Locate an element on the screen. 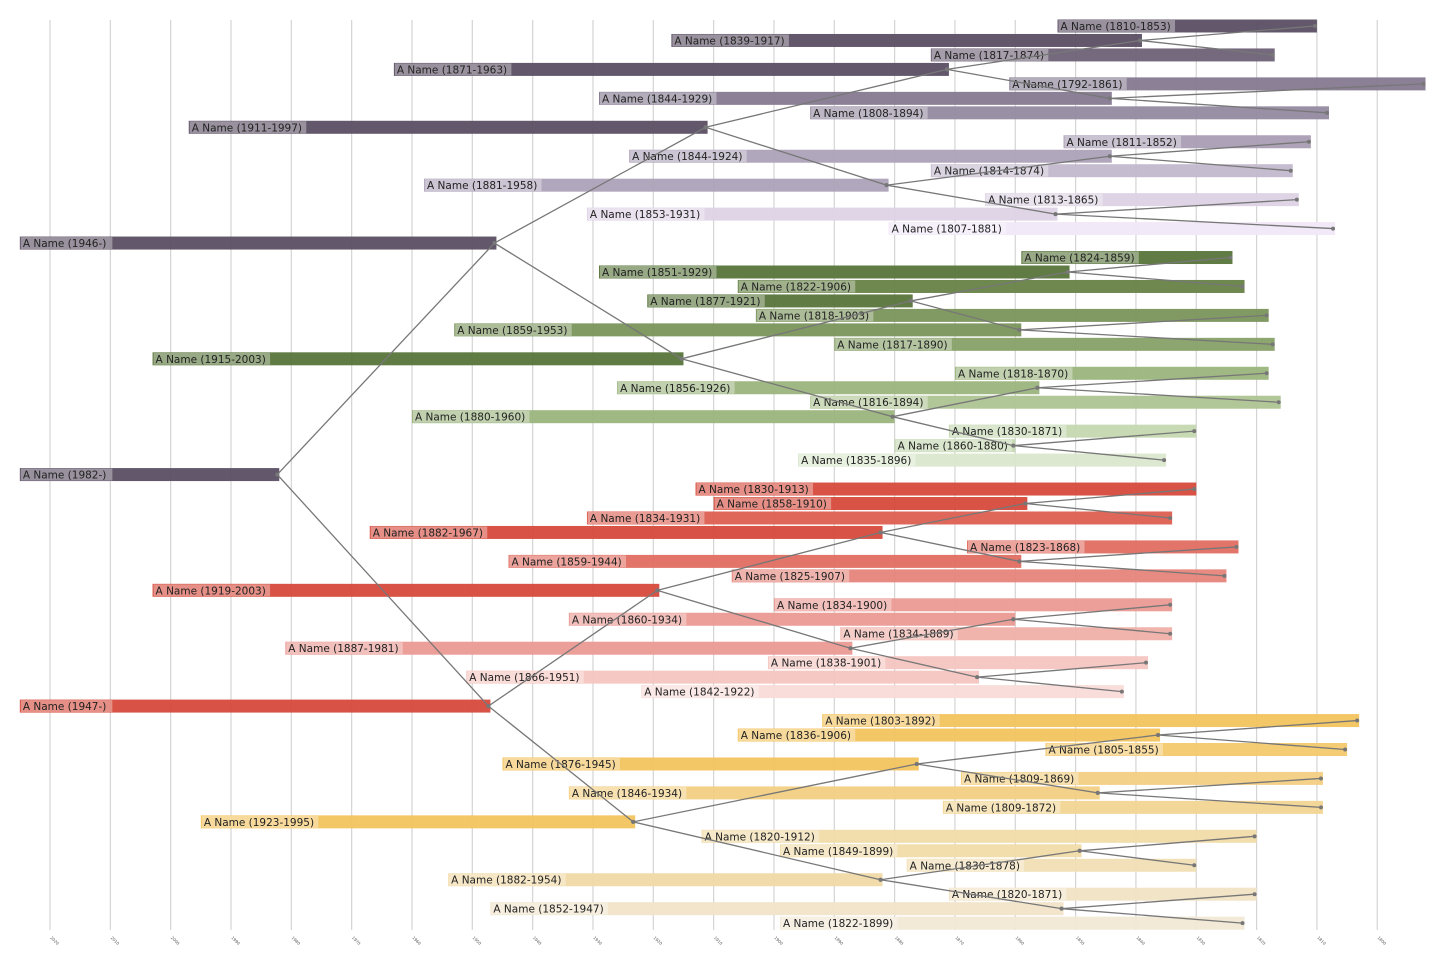  person-bar: A Name (1853-1931) is located at coordinates (822, 214).